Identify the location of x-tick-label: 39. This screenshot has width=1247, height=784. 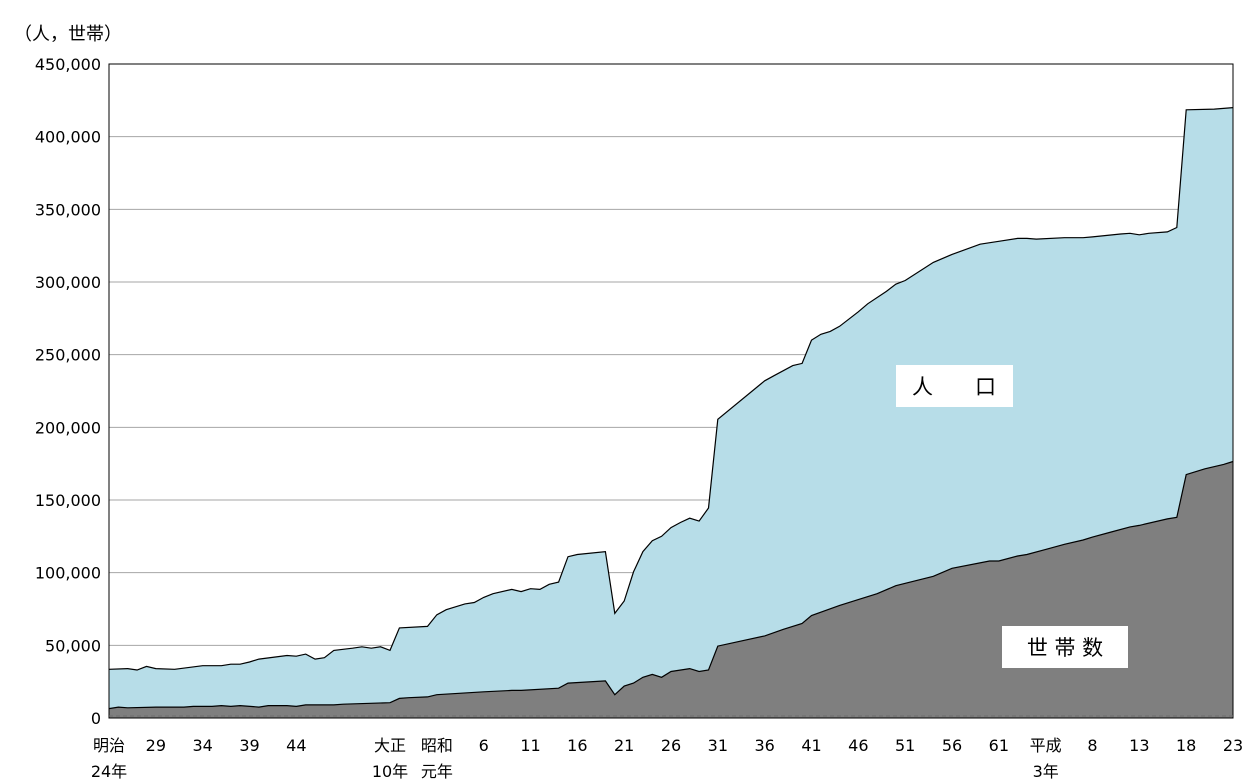
(249, 745).